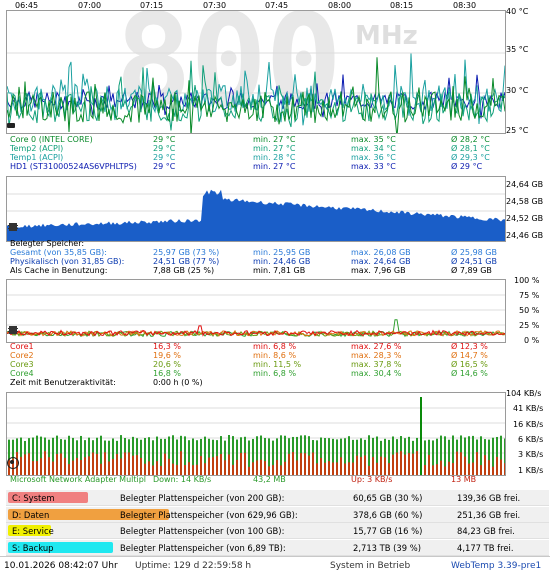 The height and width of the screenshot is (574, 550). I want to click on memory-min: min. 7,81 GB, so click(279, 270).